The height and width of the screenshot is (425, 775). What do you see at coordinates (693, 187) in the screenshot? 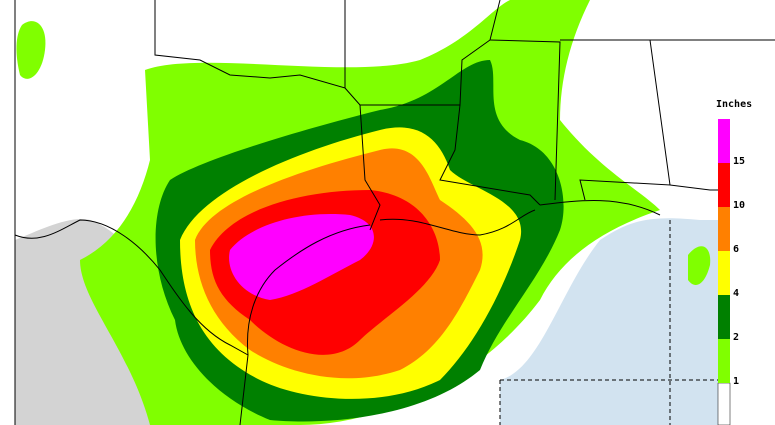
I see `border-fl` at bounding box center [693, 187].